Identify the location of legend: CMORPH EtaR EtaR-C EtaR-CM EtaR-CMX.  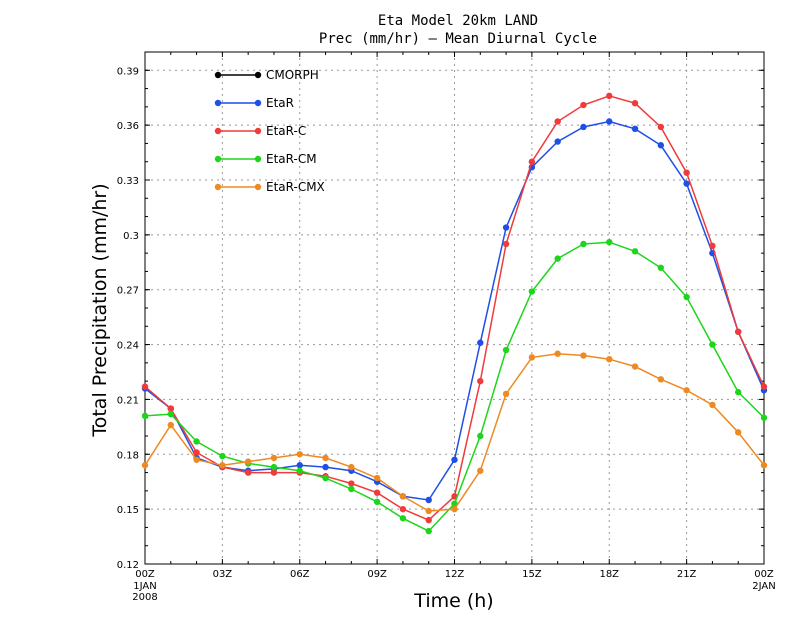
(269, 131).